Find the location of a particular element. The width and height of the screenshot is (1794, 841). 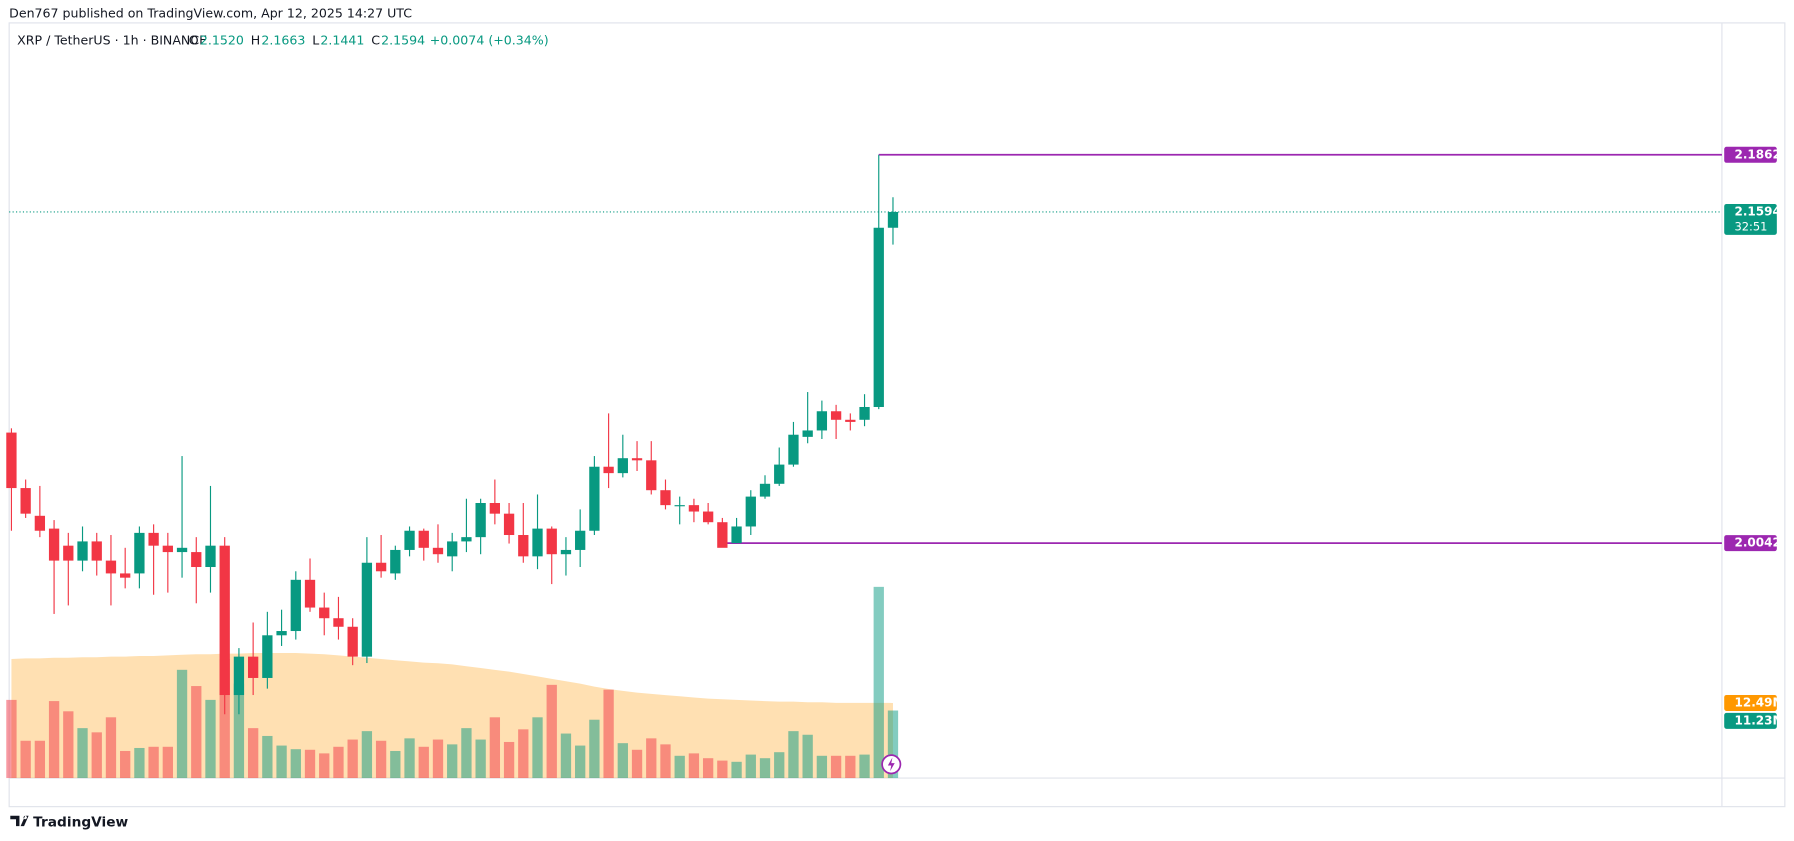

volume-ma-badge: 12.49M is located at coordinates (1760, 702).